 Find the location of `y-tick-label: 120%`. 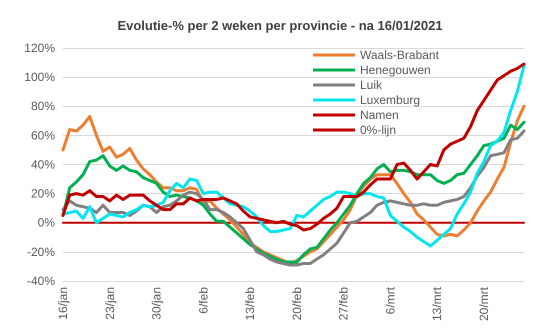

y-tick-label: 120% is located at coordinates (40, 48).